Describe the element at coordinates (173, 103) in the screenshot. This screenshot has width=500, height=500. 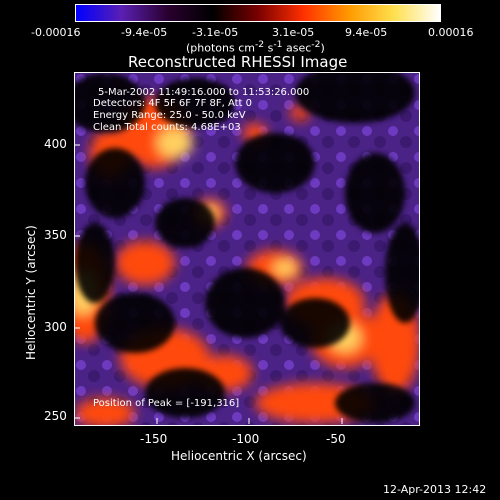
I see `detectors-annotation: Detectors: 4F 5F 6F 7F 8F, Att 0` at that location.